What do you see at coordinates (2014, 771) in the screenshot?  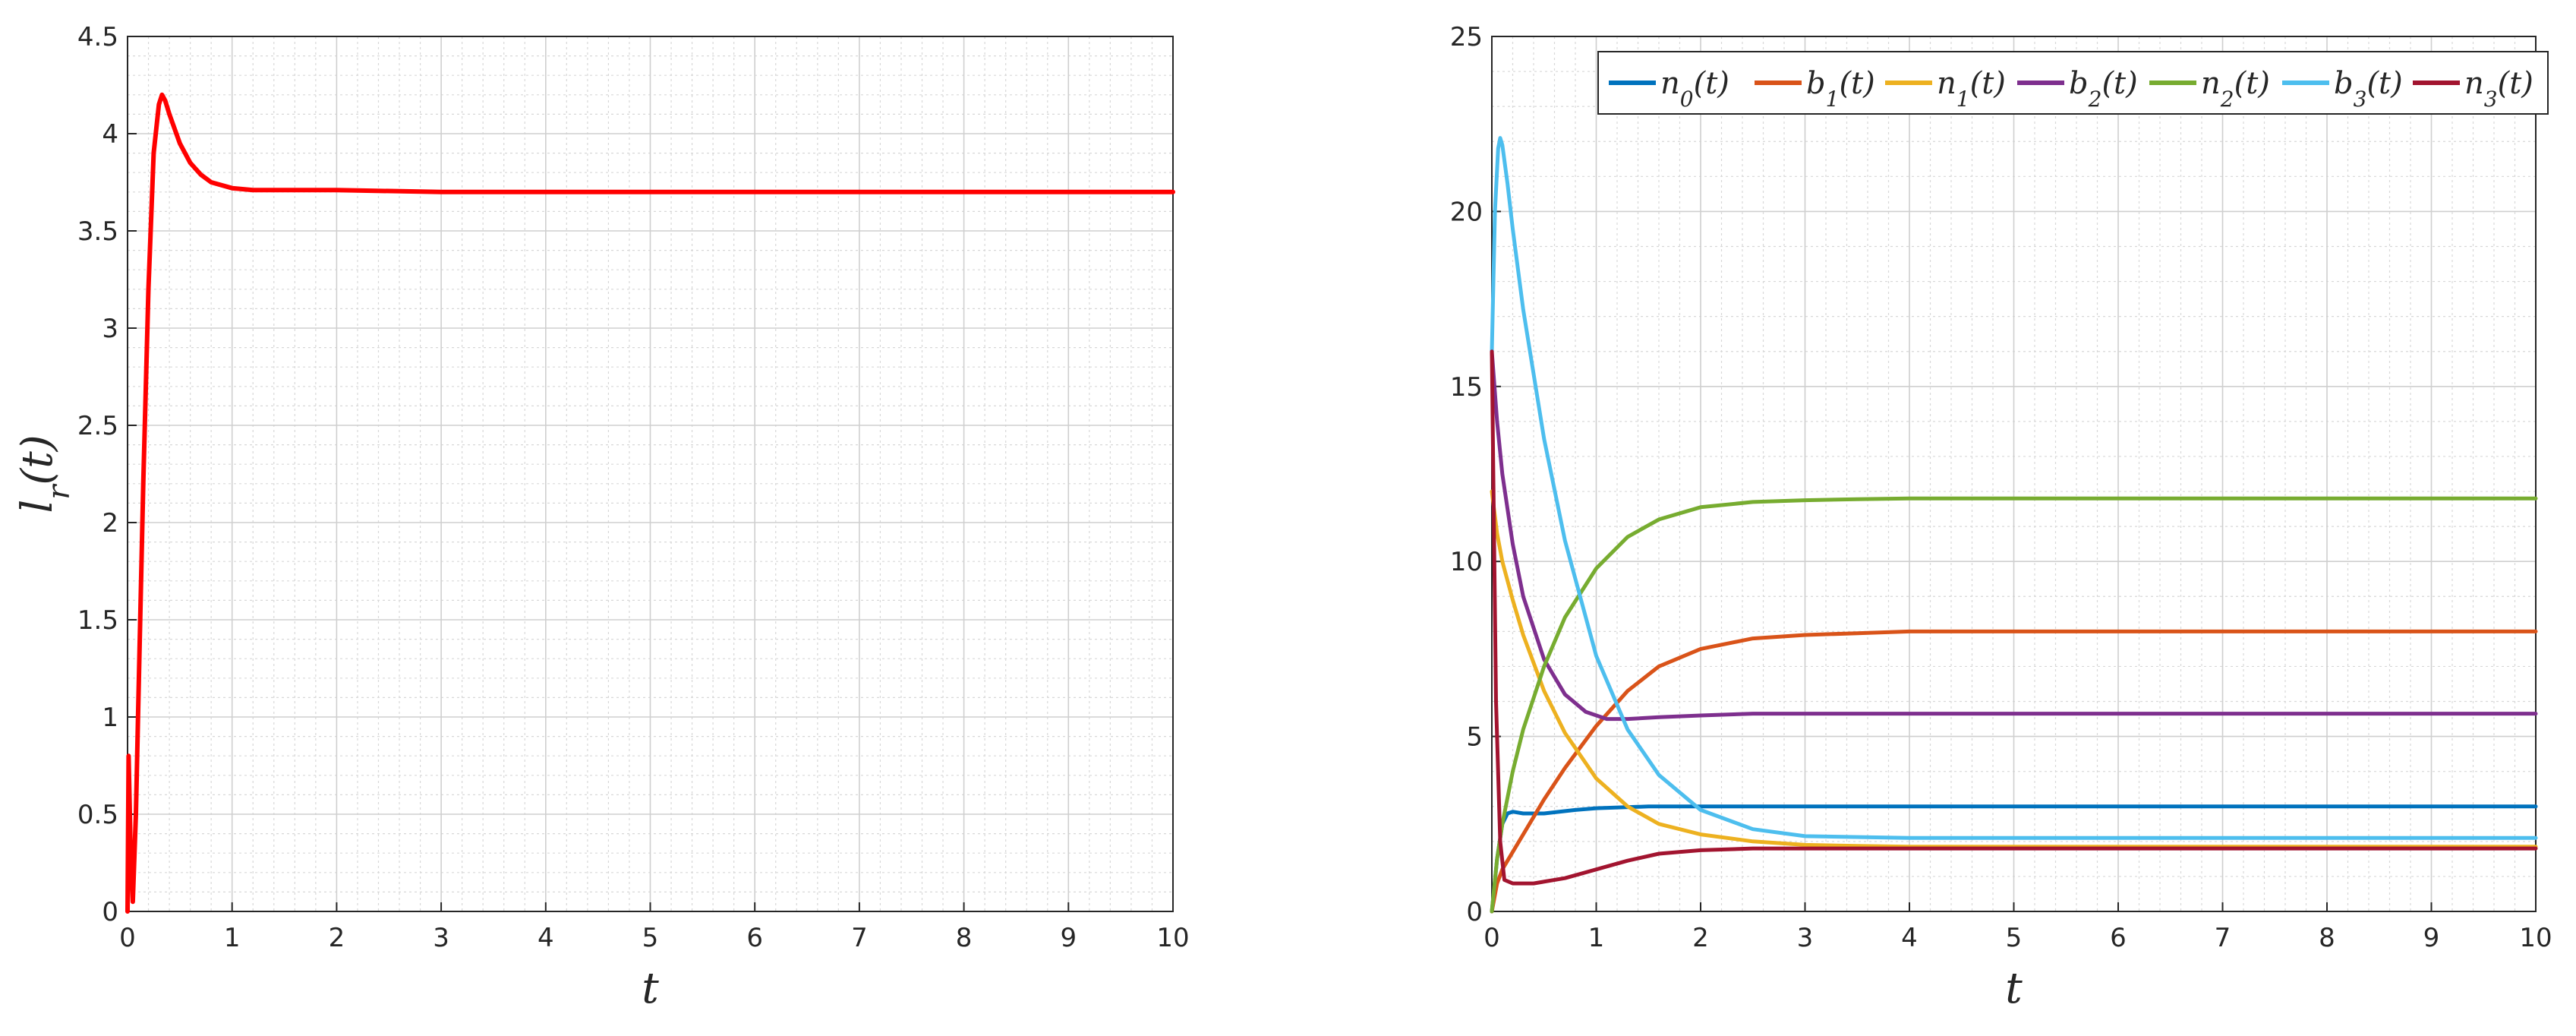 I see `series-line-b1t` at bounding box center [2014, 771].